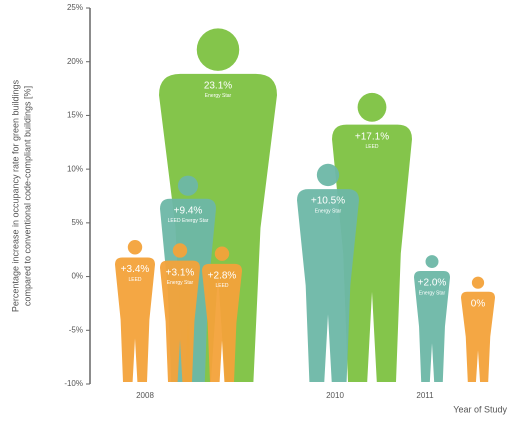 This screenshot has width=509, height=421. I want to click on x-tick-label: 2011, so click(425, 395).